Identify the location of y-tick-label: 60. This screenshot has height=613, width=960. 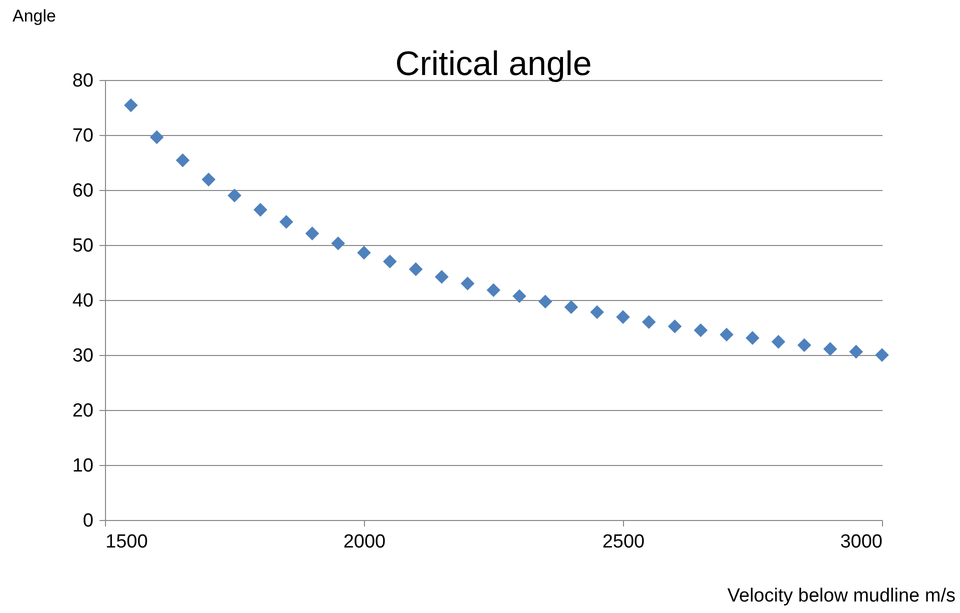
(83, 191).